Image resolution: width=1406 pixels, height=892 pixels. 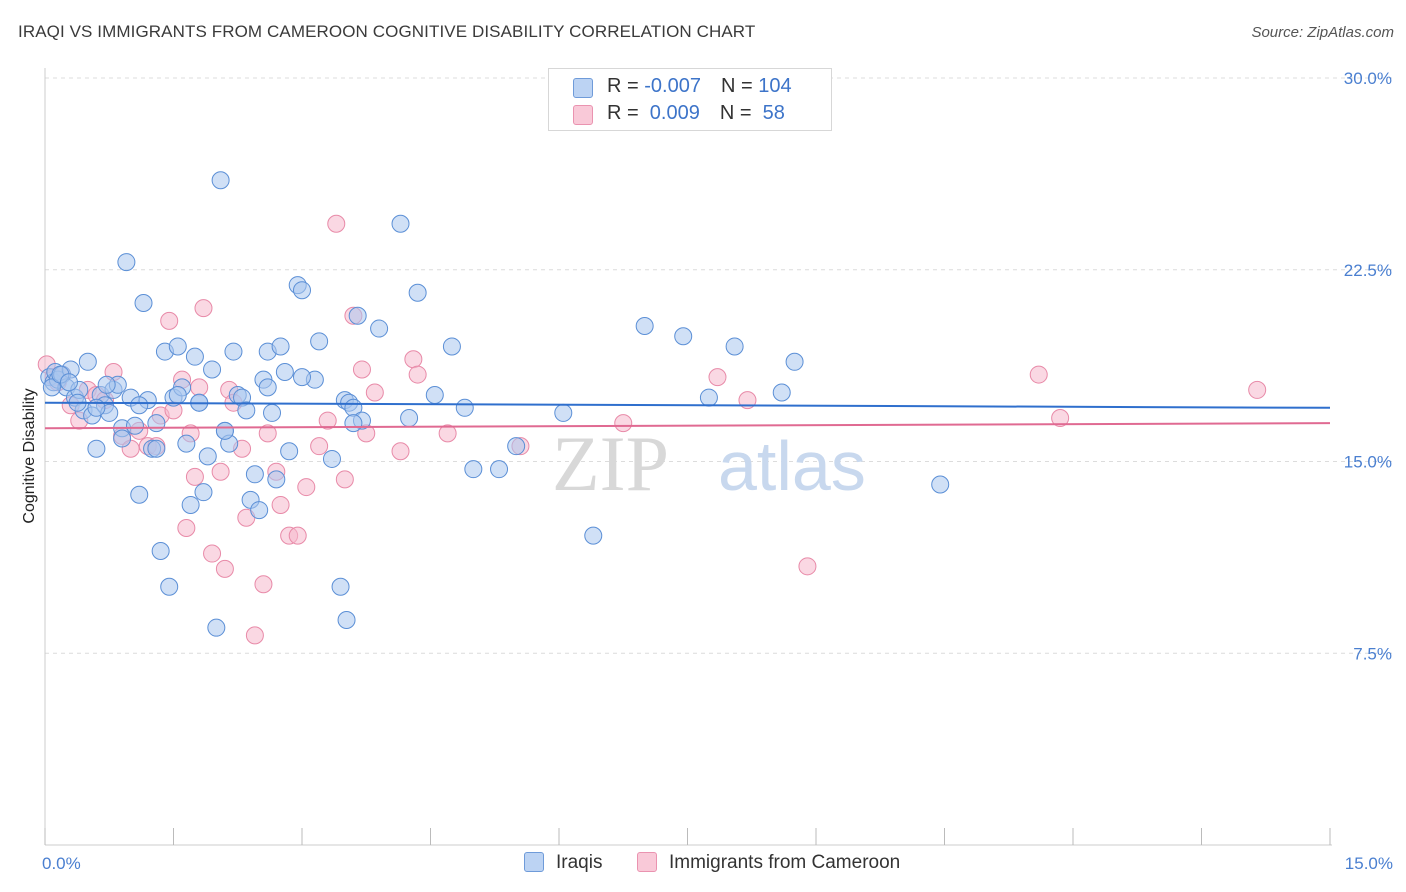 What do you see at coordinates (687, 426) in the screenshot?
I see `trend-line-cameroon` at bounding box center [687, 426].